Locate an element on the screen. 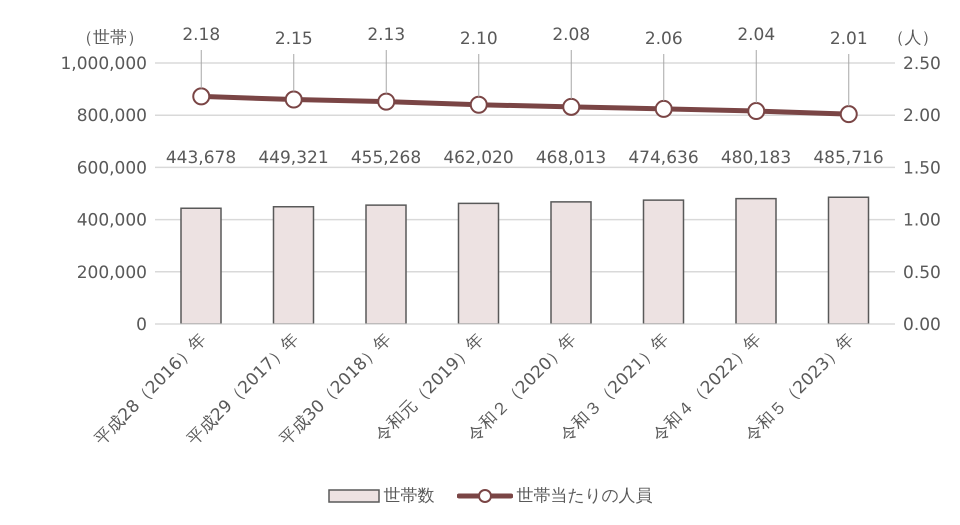  data-label: 2.04 is located at coordinates (756, 35).